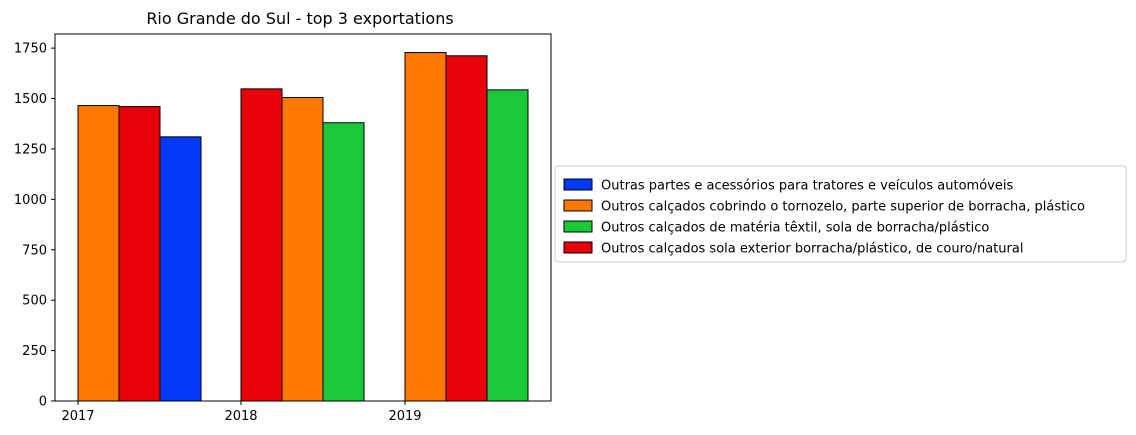 The width and height of the screenshot is (1136, 435). What do you see at coordinates (30, 99) in the screenshot?
I see `y-tick-label: 1500` at bounding box center [30, 99].